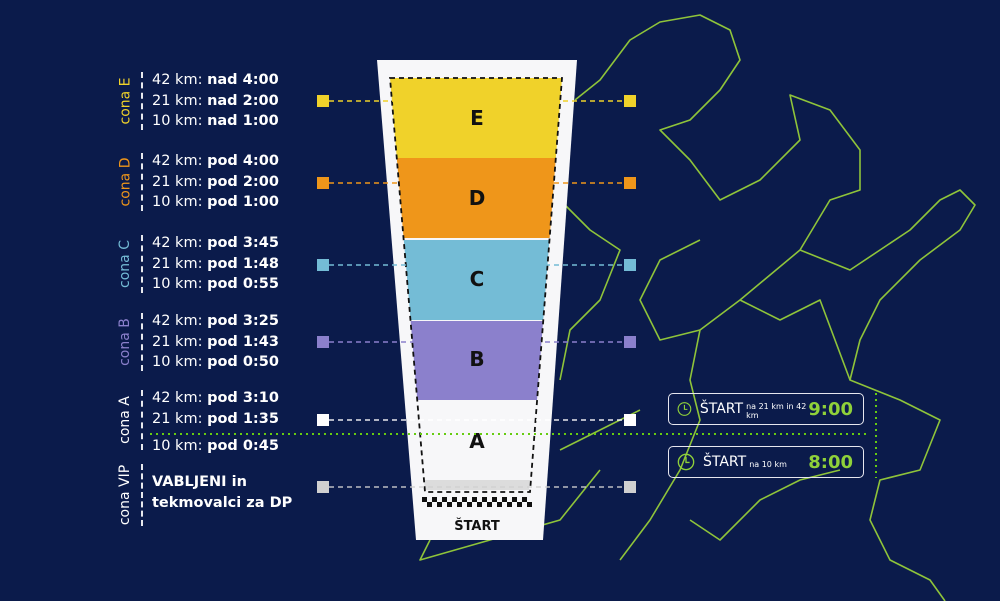 This screenshot has width=1000, height=601. What do you see at coordinates (125, 420) in the screenshot?
I see `zone-label: cona A` at bounding box center [125, 420].